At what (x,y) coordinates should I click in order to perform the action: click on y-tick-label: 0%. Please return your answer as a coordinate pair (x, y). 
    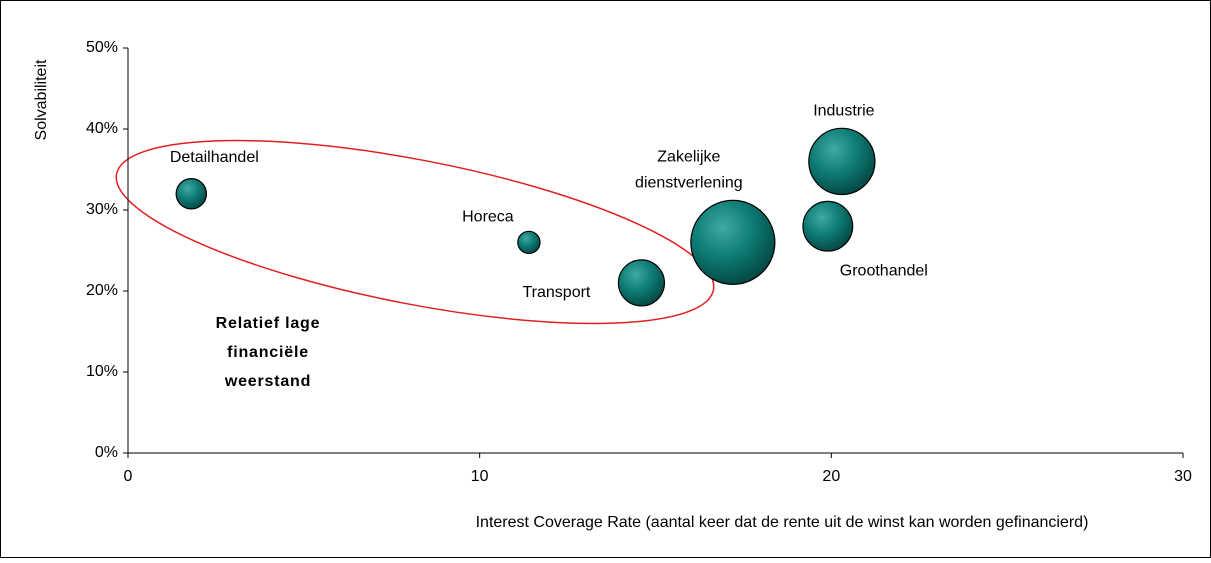
    Looking at the image, I should click on (106, 452).